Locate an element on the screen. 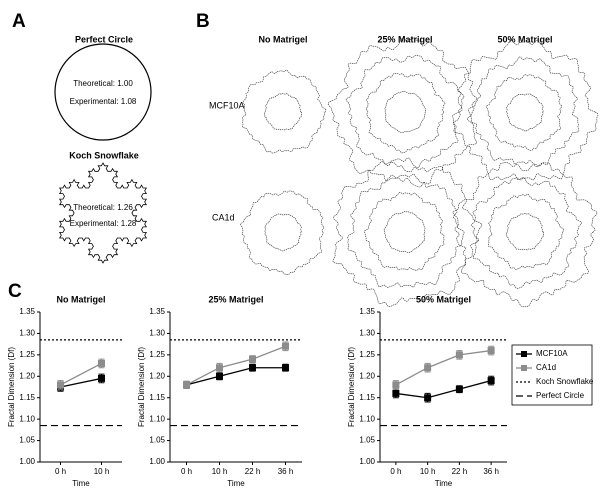 This screenshot has width=600, height=493. column-title: No Matrigel is located at coordinates (282, 39).